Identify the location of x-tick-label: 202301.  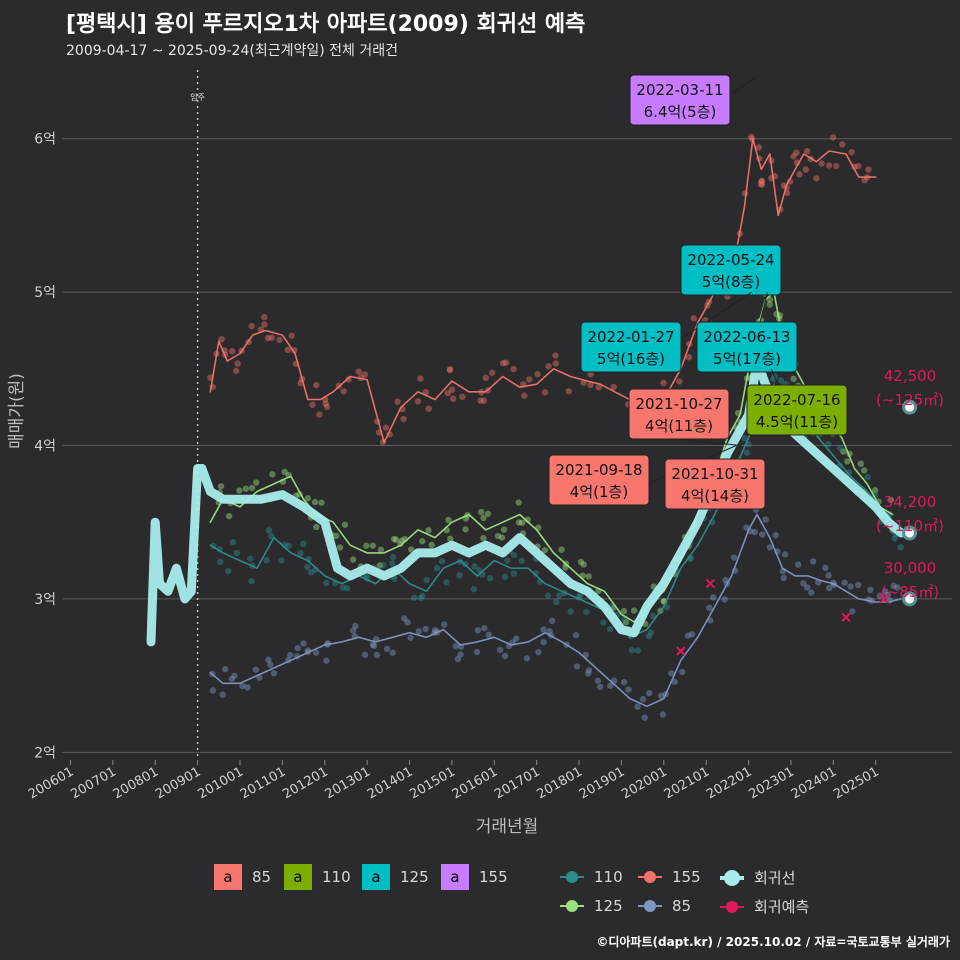
(771, 783).